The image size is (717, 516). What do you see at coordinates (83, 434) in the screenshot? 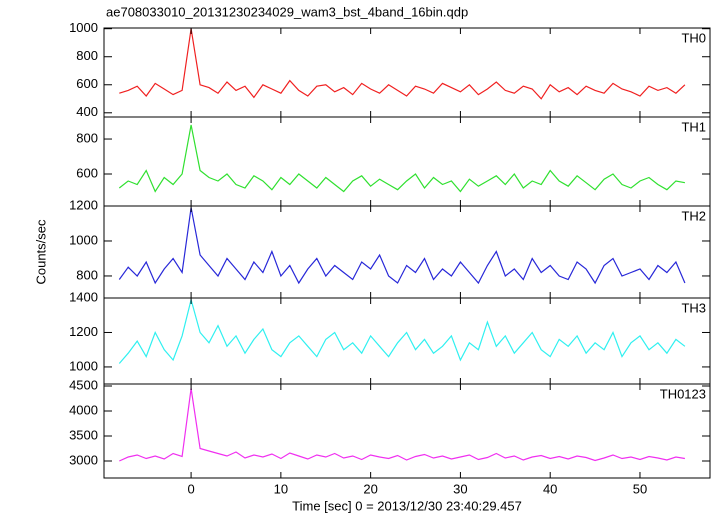
I see `y-tick-label: 3500` at bounding box center [83, 434].